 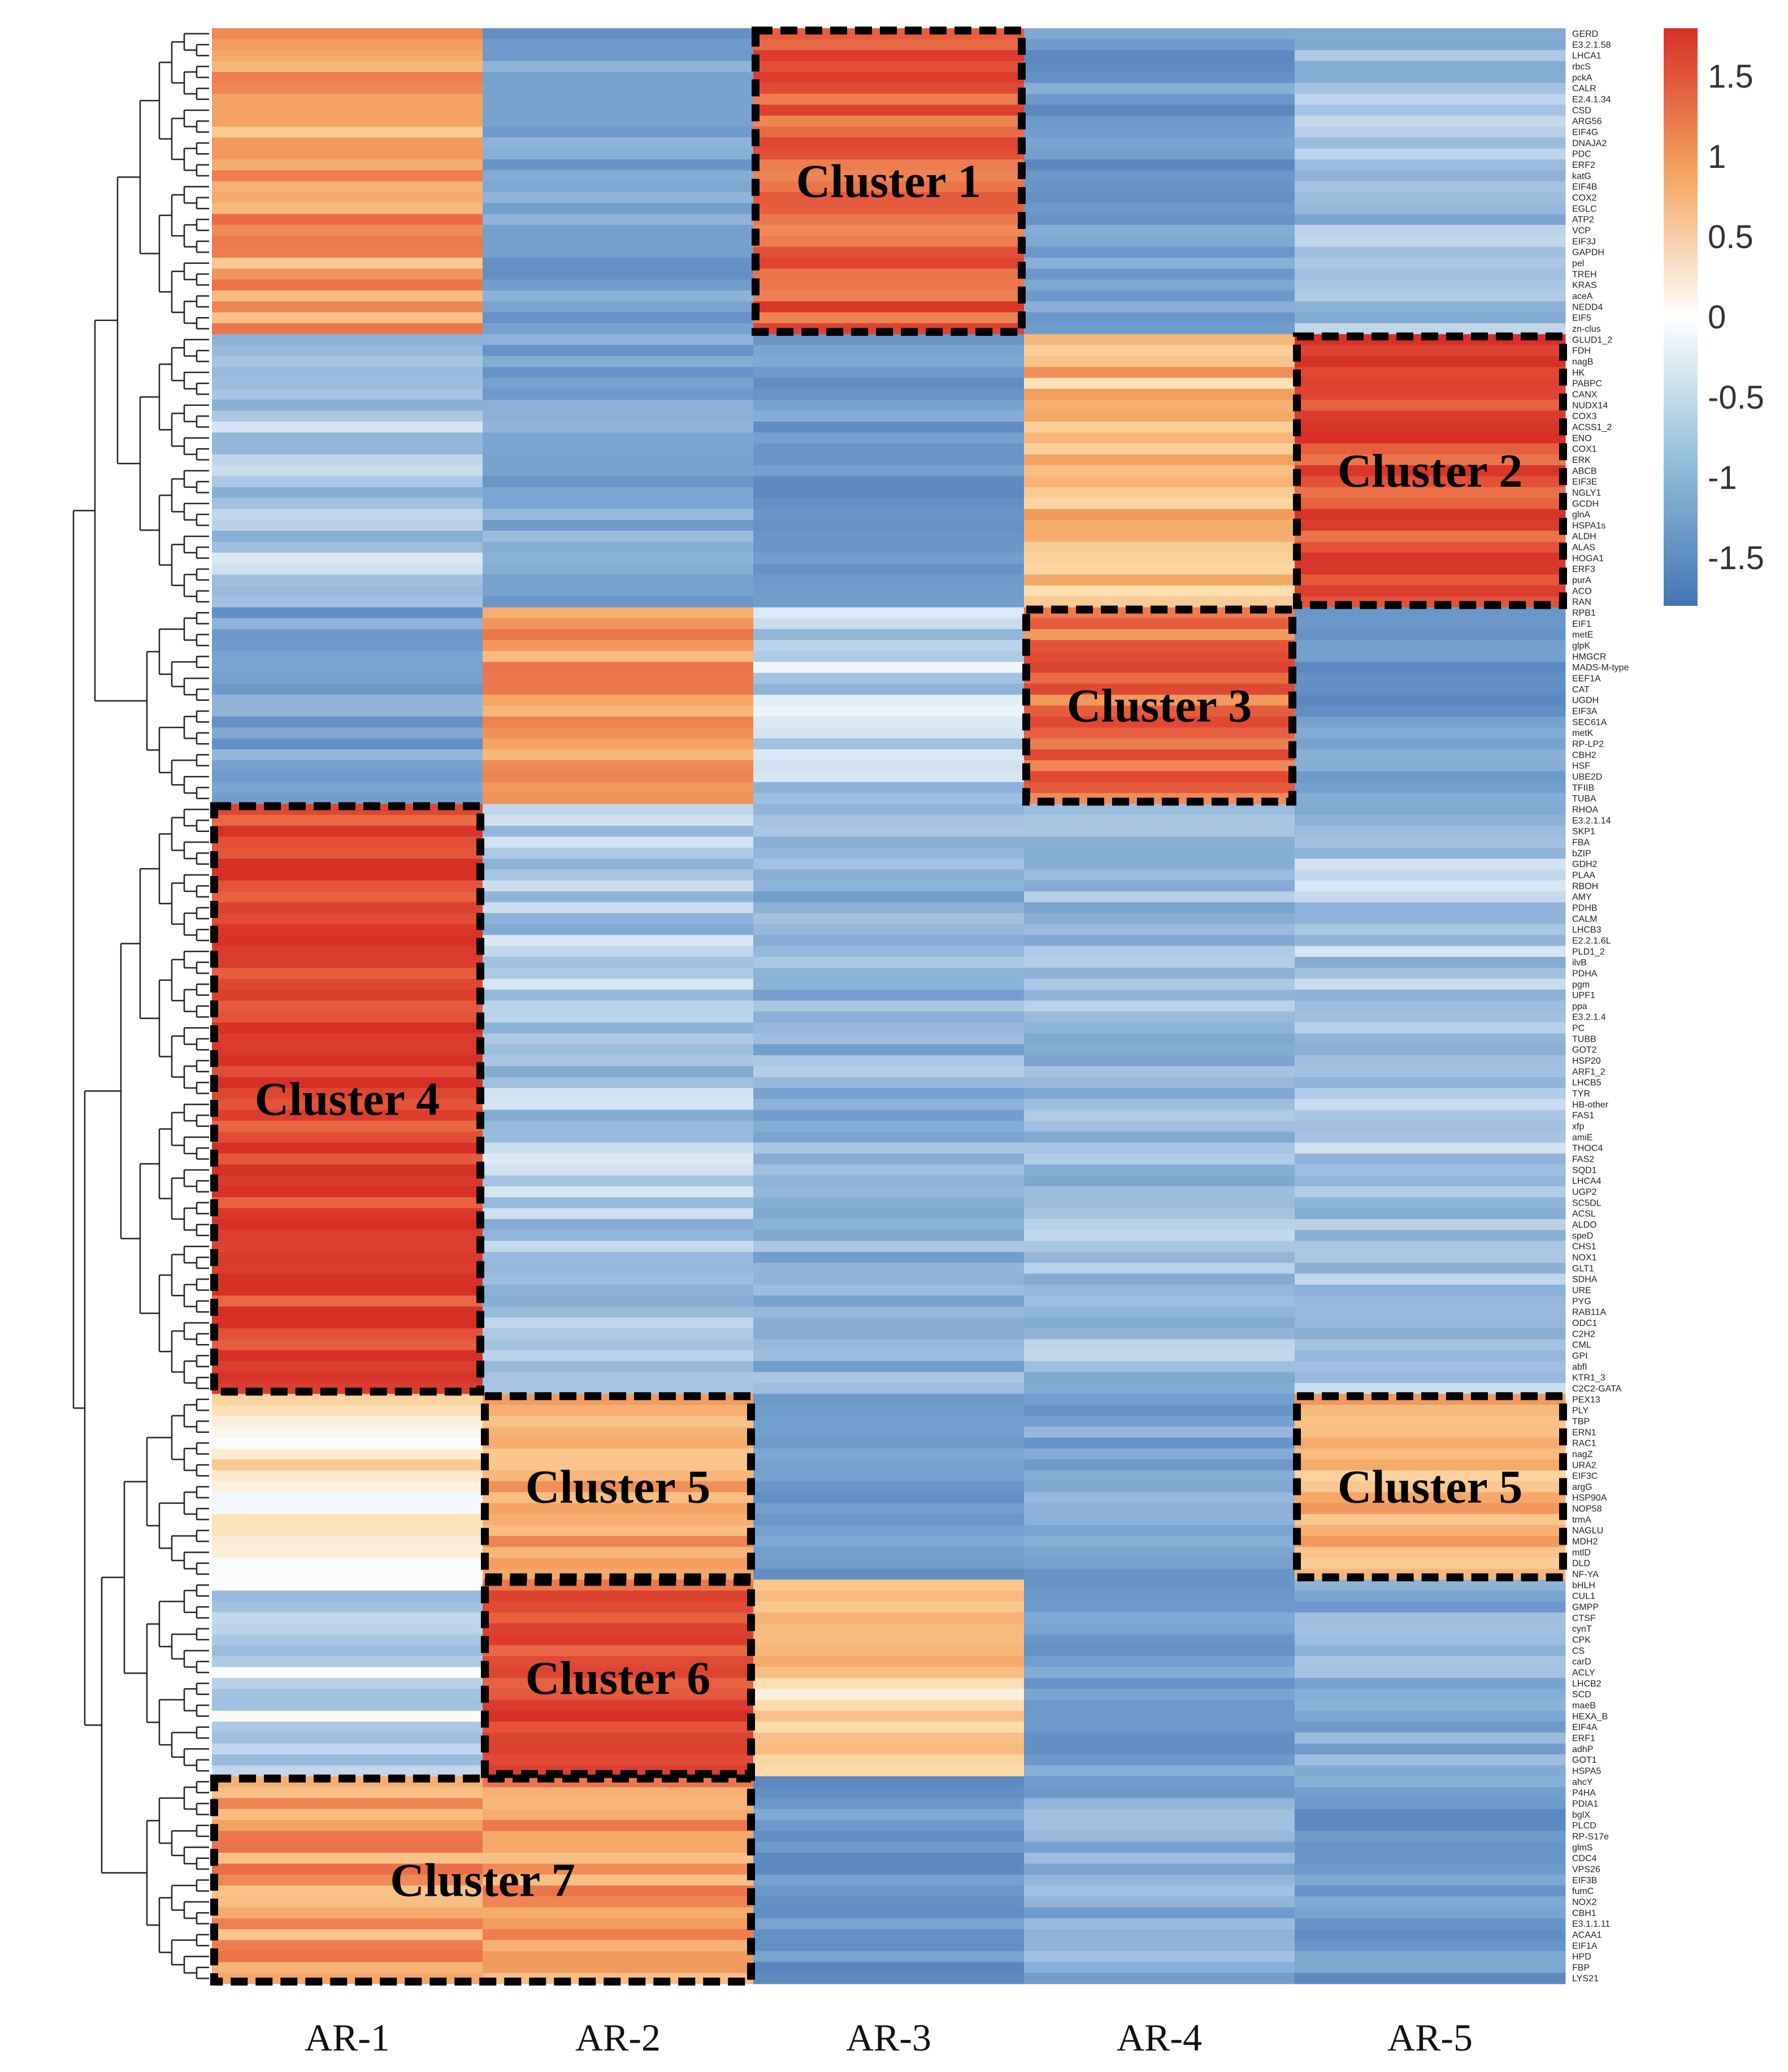 I want to click on row-label: DNAJA2, so click(x=1590, y=143).